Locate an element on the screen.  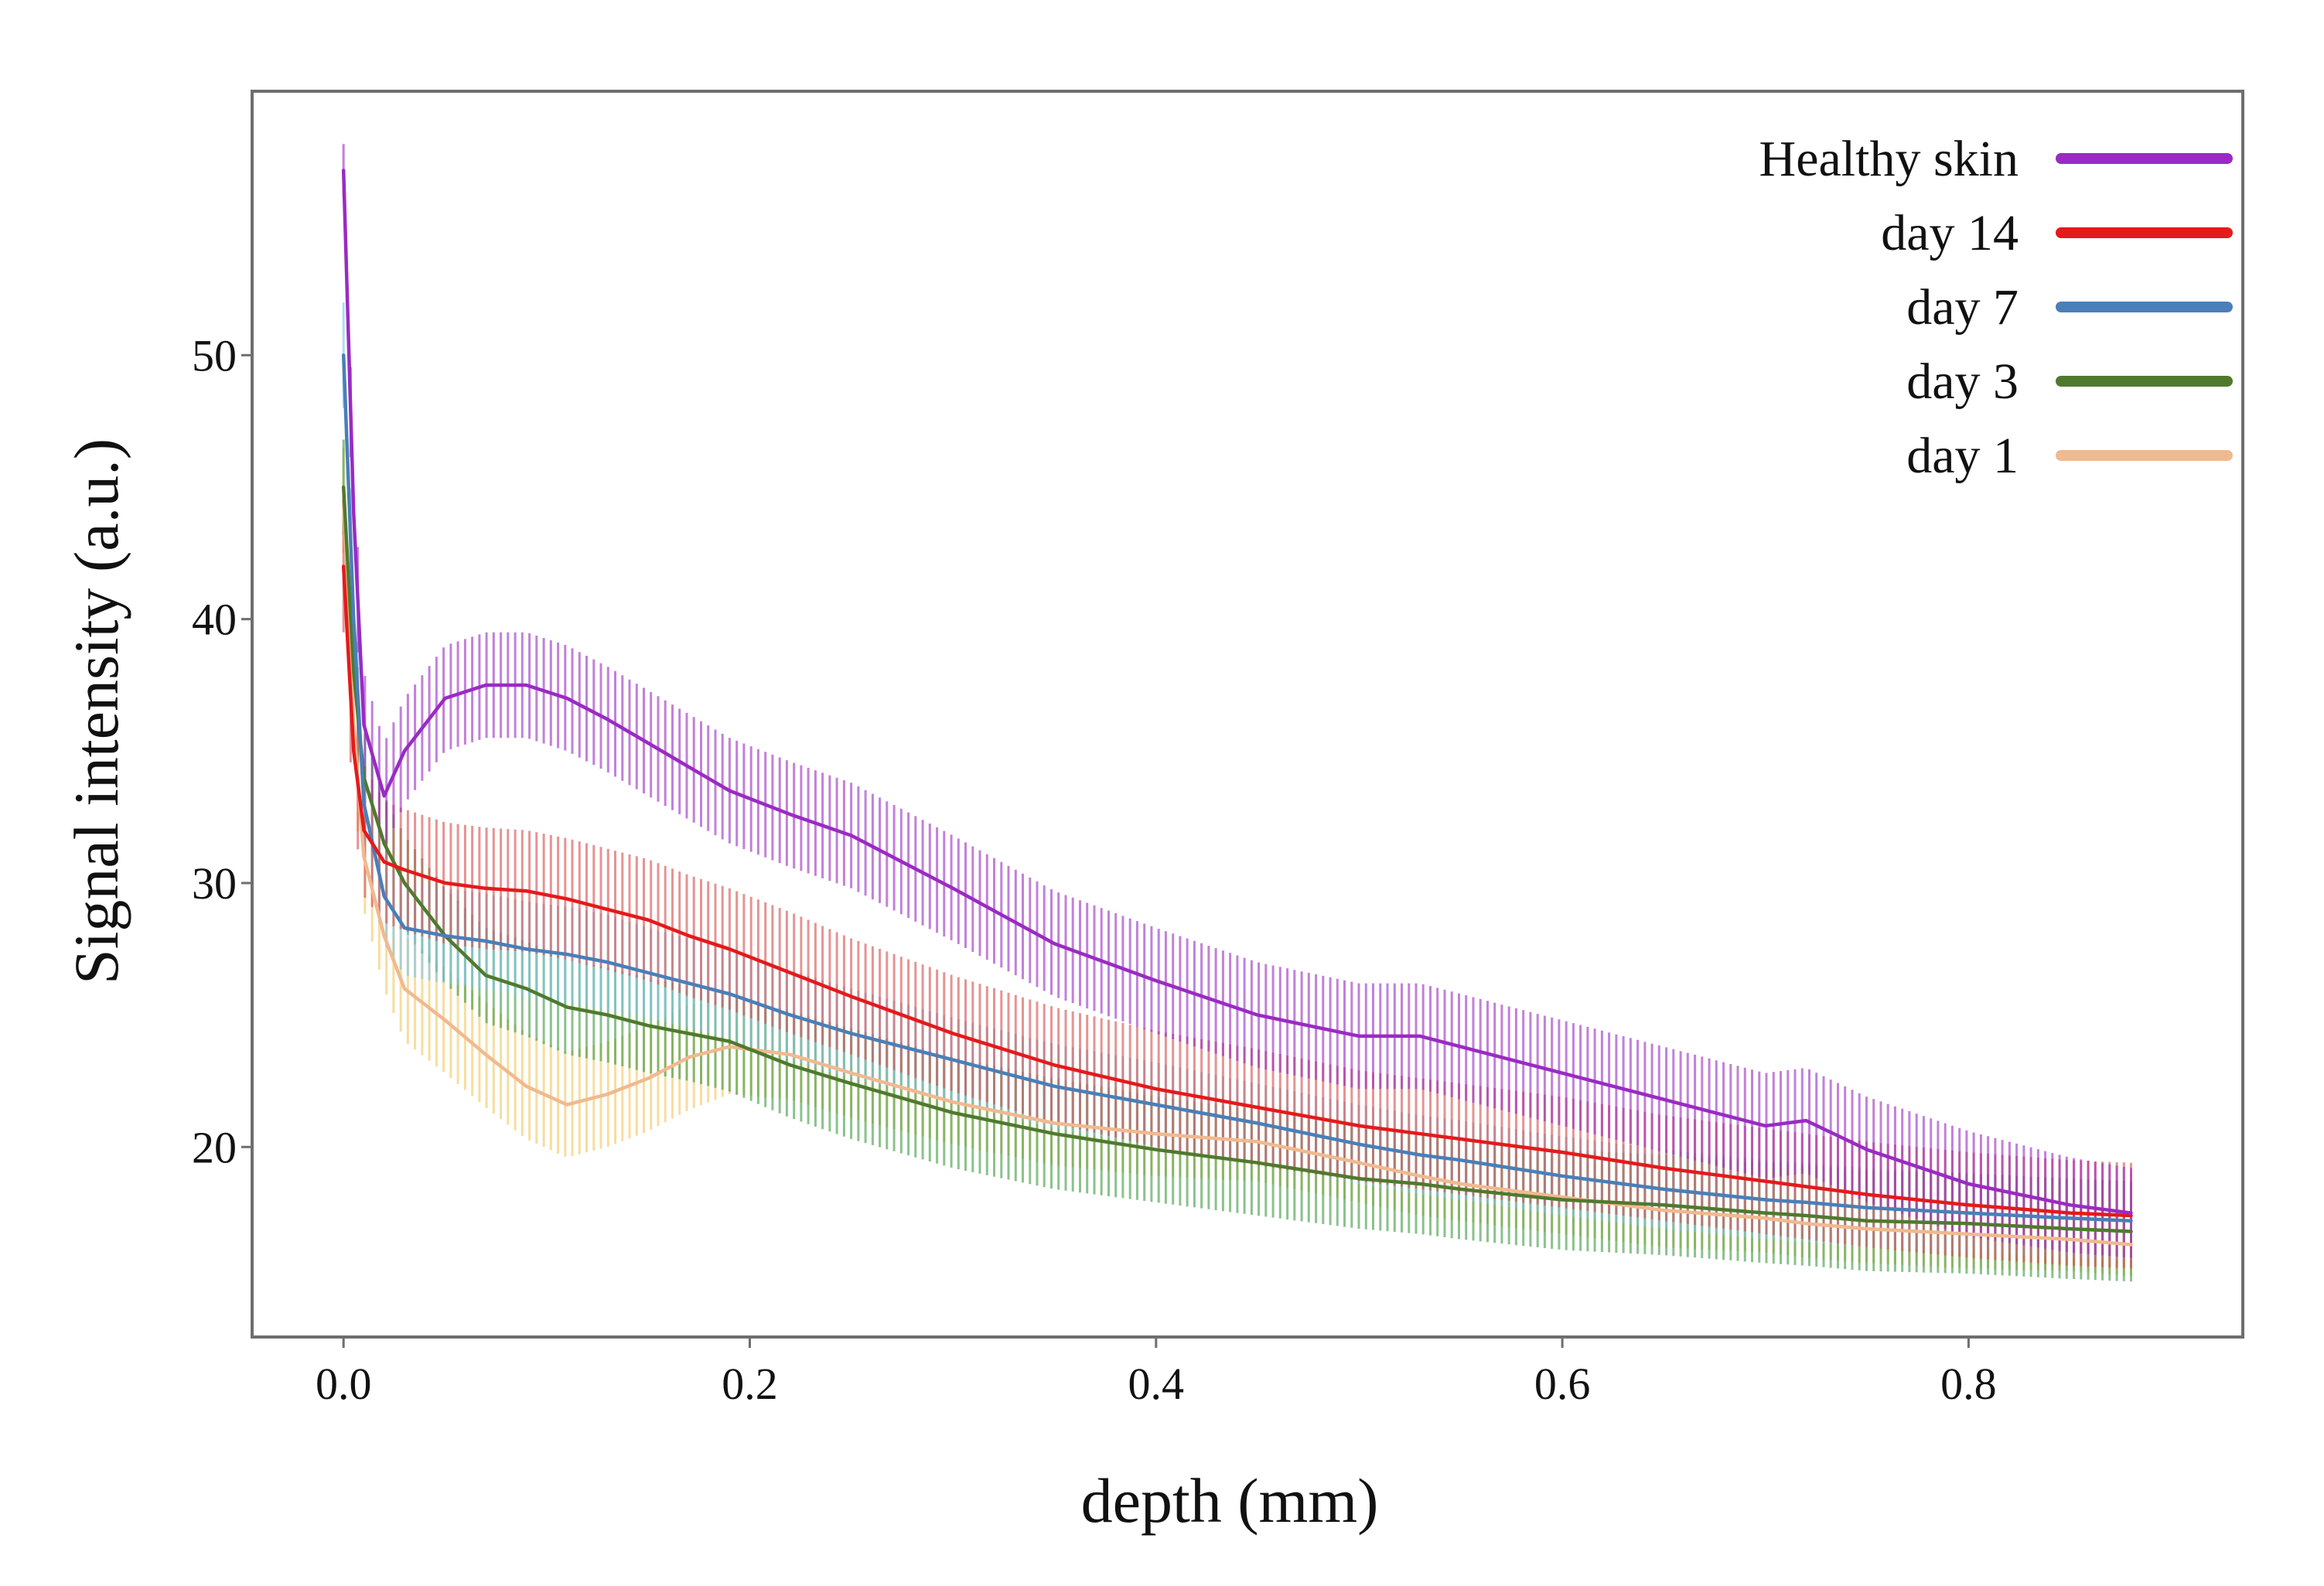
legend-label: day 7 is located at coordinates (1962, 307).